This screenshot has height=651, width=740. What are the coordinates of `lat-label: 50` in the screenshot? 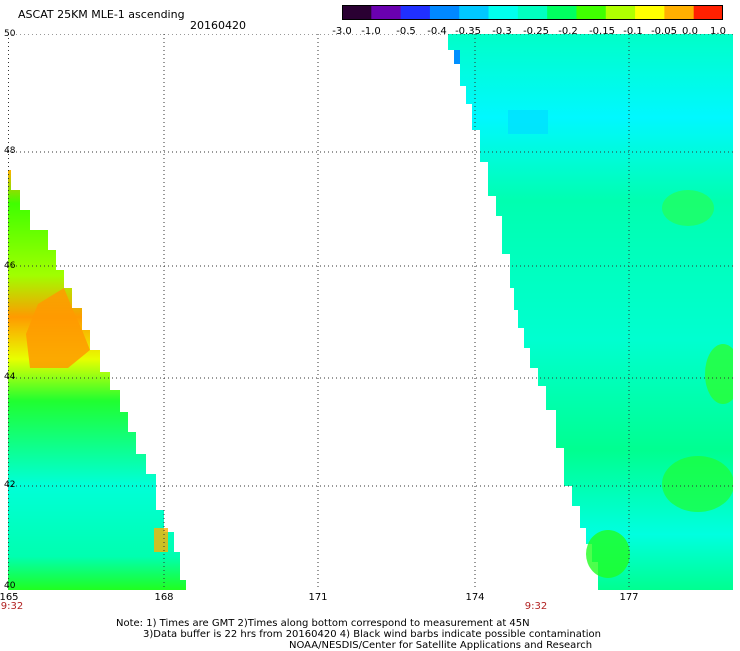 It's located at (10, 34).